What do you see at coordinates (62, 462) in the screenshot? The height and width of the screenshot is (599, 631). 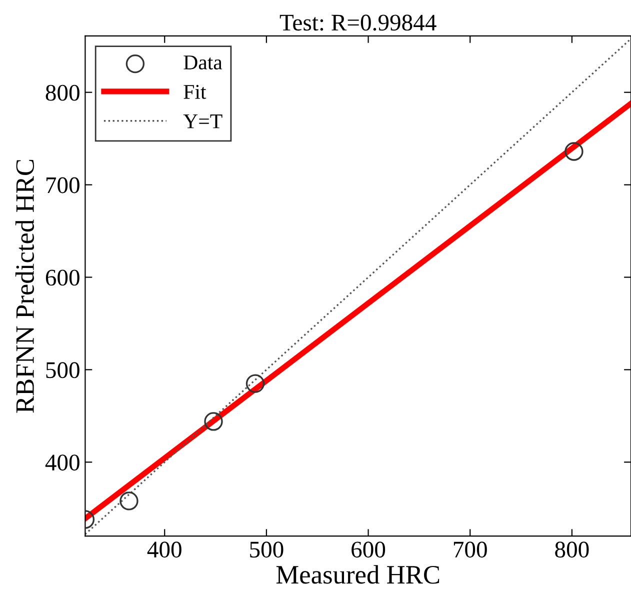 I see `y-tick-label: 400` at bounding box center [62, 462].